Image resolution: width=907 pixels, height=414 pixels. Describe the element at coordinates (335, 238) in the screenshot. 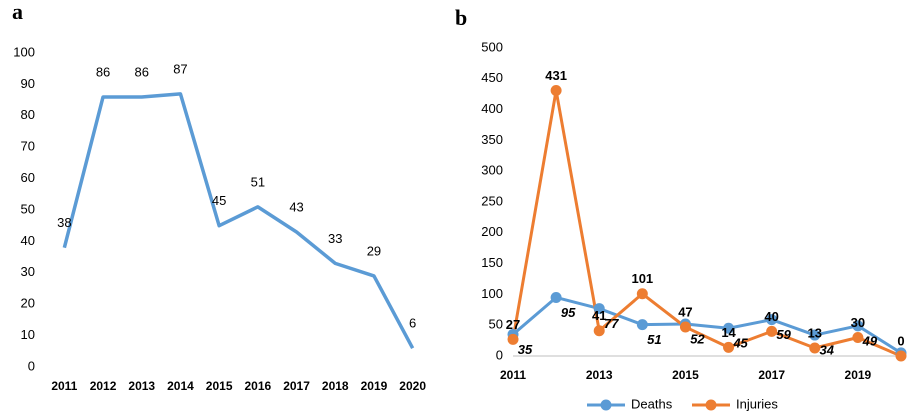

I see `data-label: 33` at that location.